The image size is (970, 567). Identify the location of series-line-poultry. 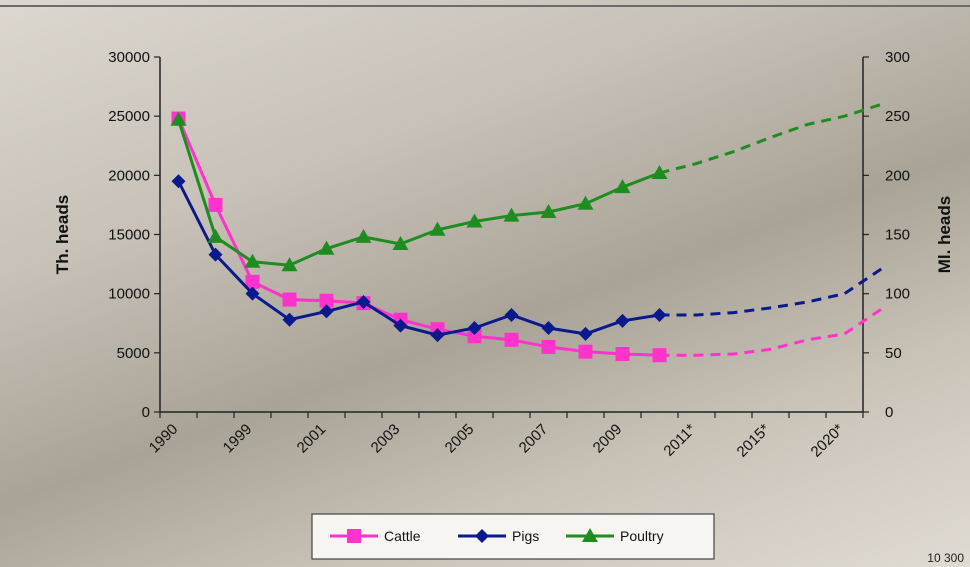
(419, 193).